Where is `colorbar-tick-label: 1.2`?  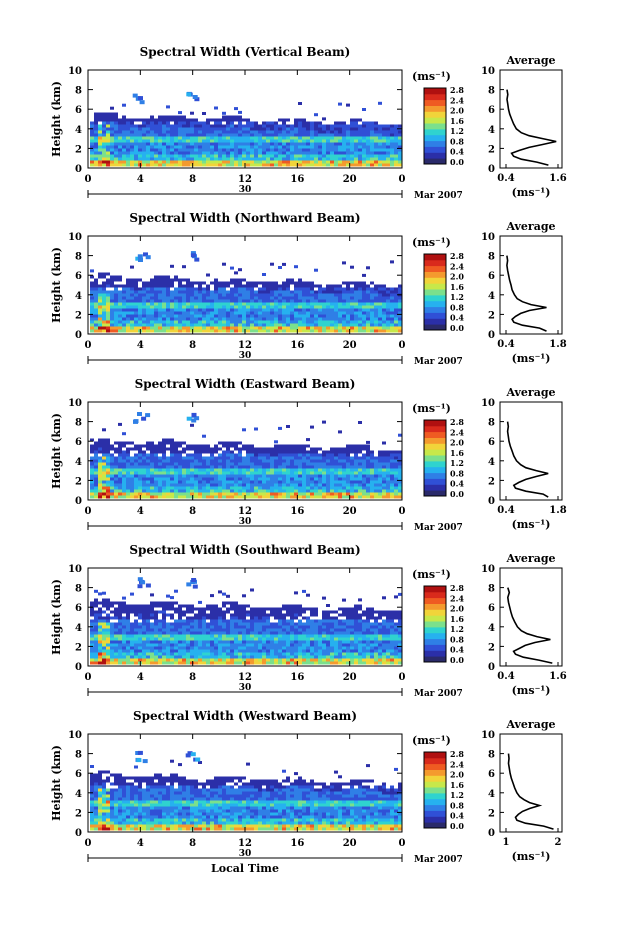
colorbar-tick-label: 1.2 is located at coordinates (457, 463).